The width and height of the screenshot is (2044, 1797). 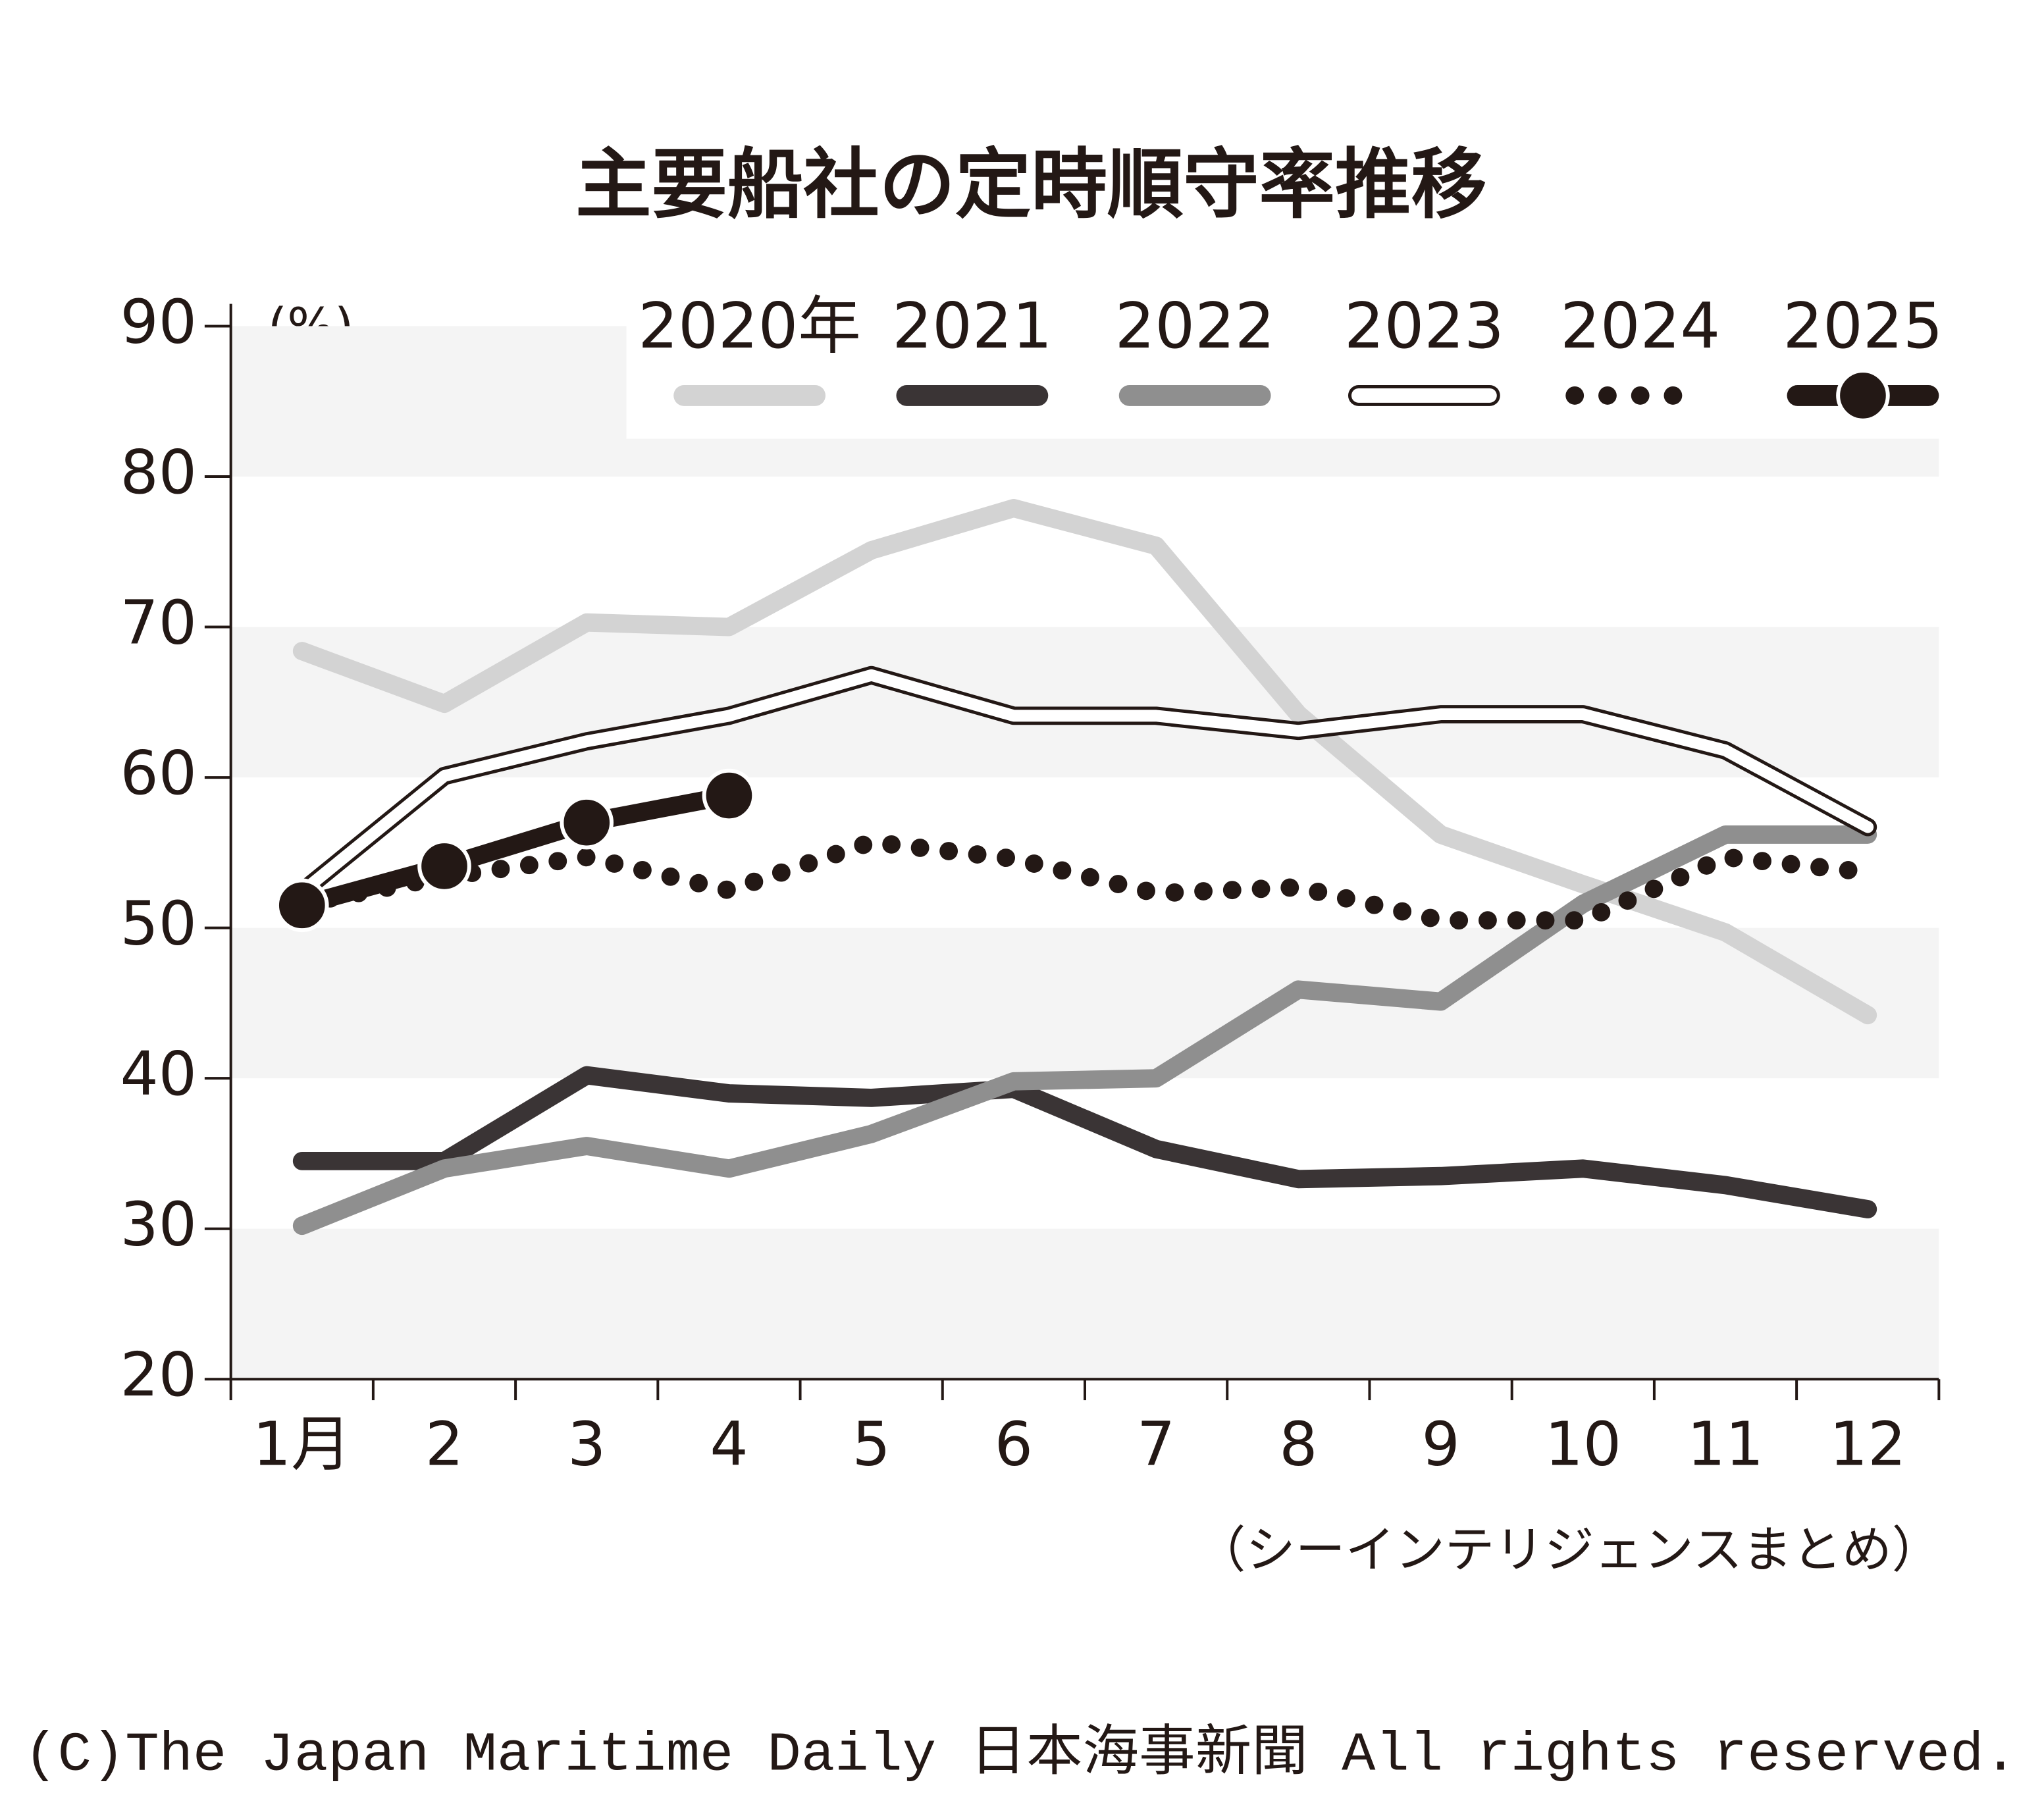 What do you see at coordinates (972, 326) in the screenshot?
I see `legend-label: 2021` at bounding box center [972, 326].